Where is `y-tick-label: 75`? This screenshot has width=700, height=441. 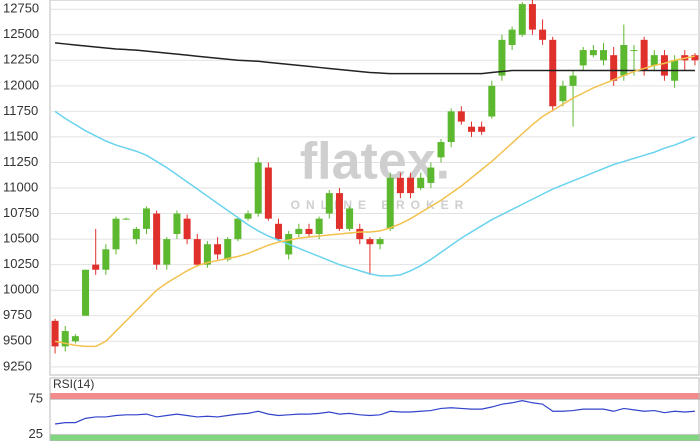 y-tick-label: 75 is located at coordinates (36, 398).